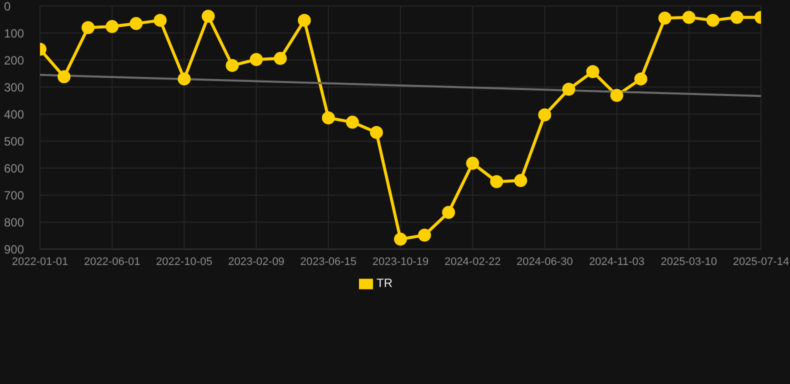  What do you see at coordinates (14, 114) in the screenshot?
I see `y-tick-label: 400` at bounding box center [14, 114].